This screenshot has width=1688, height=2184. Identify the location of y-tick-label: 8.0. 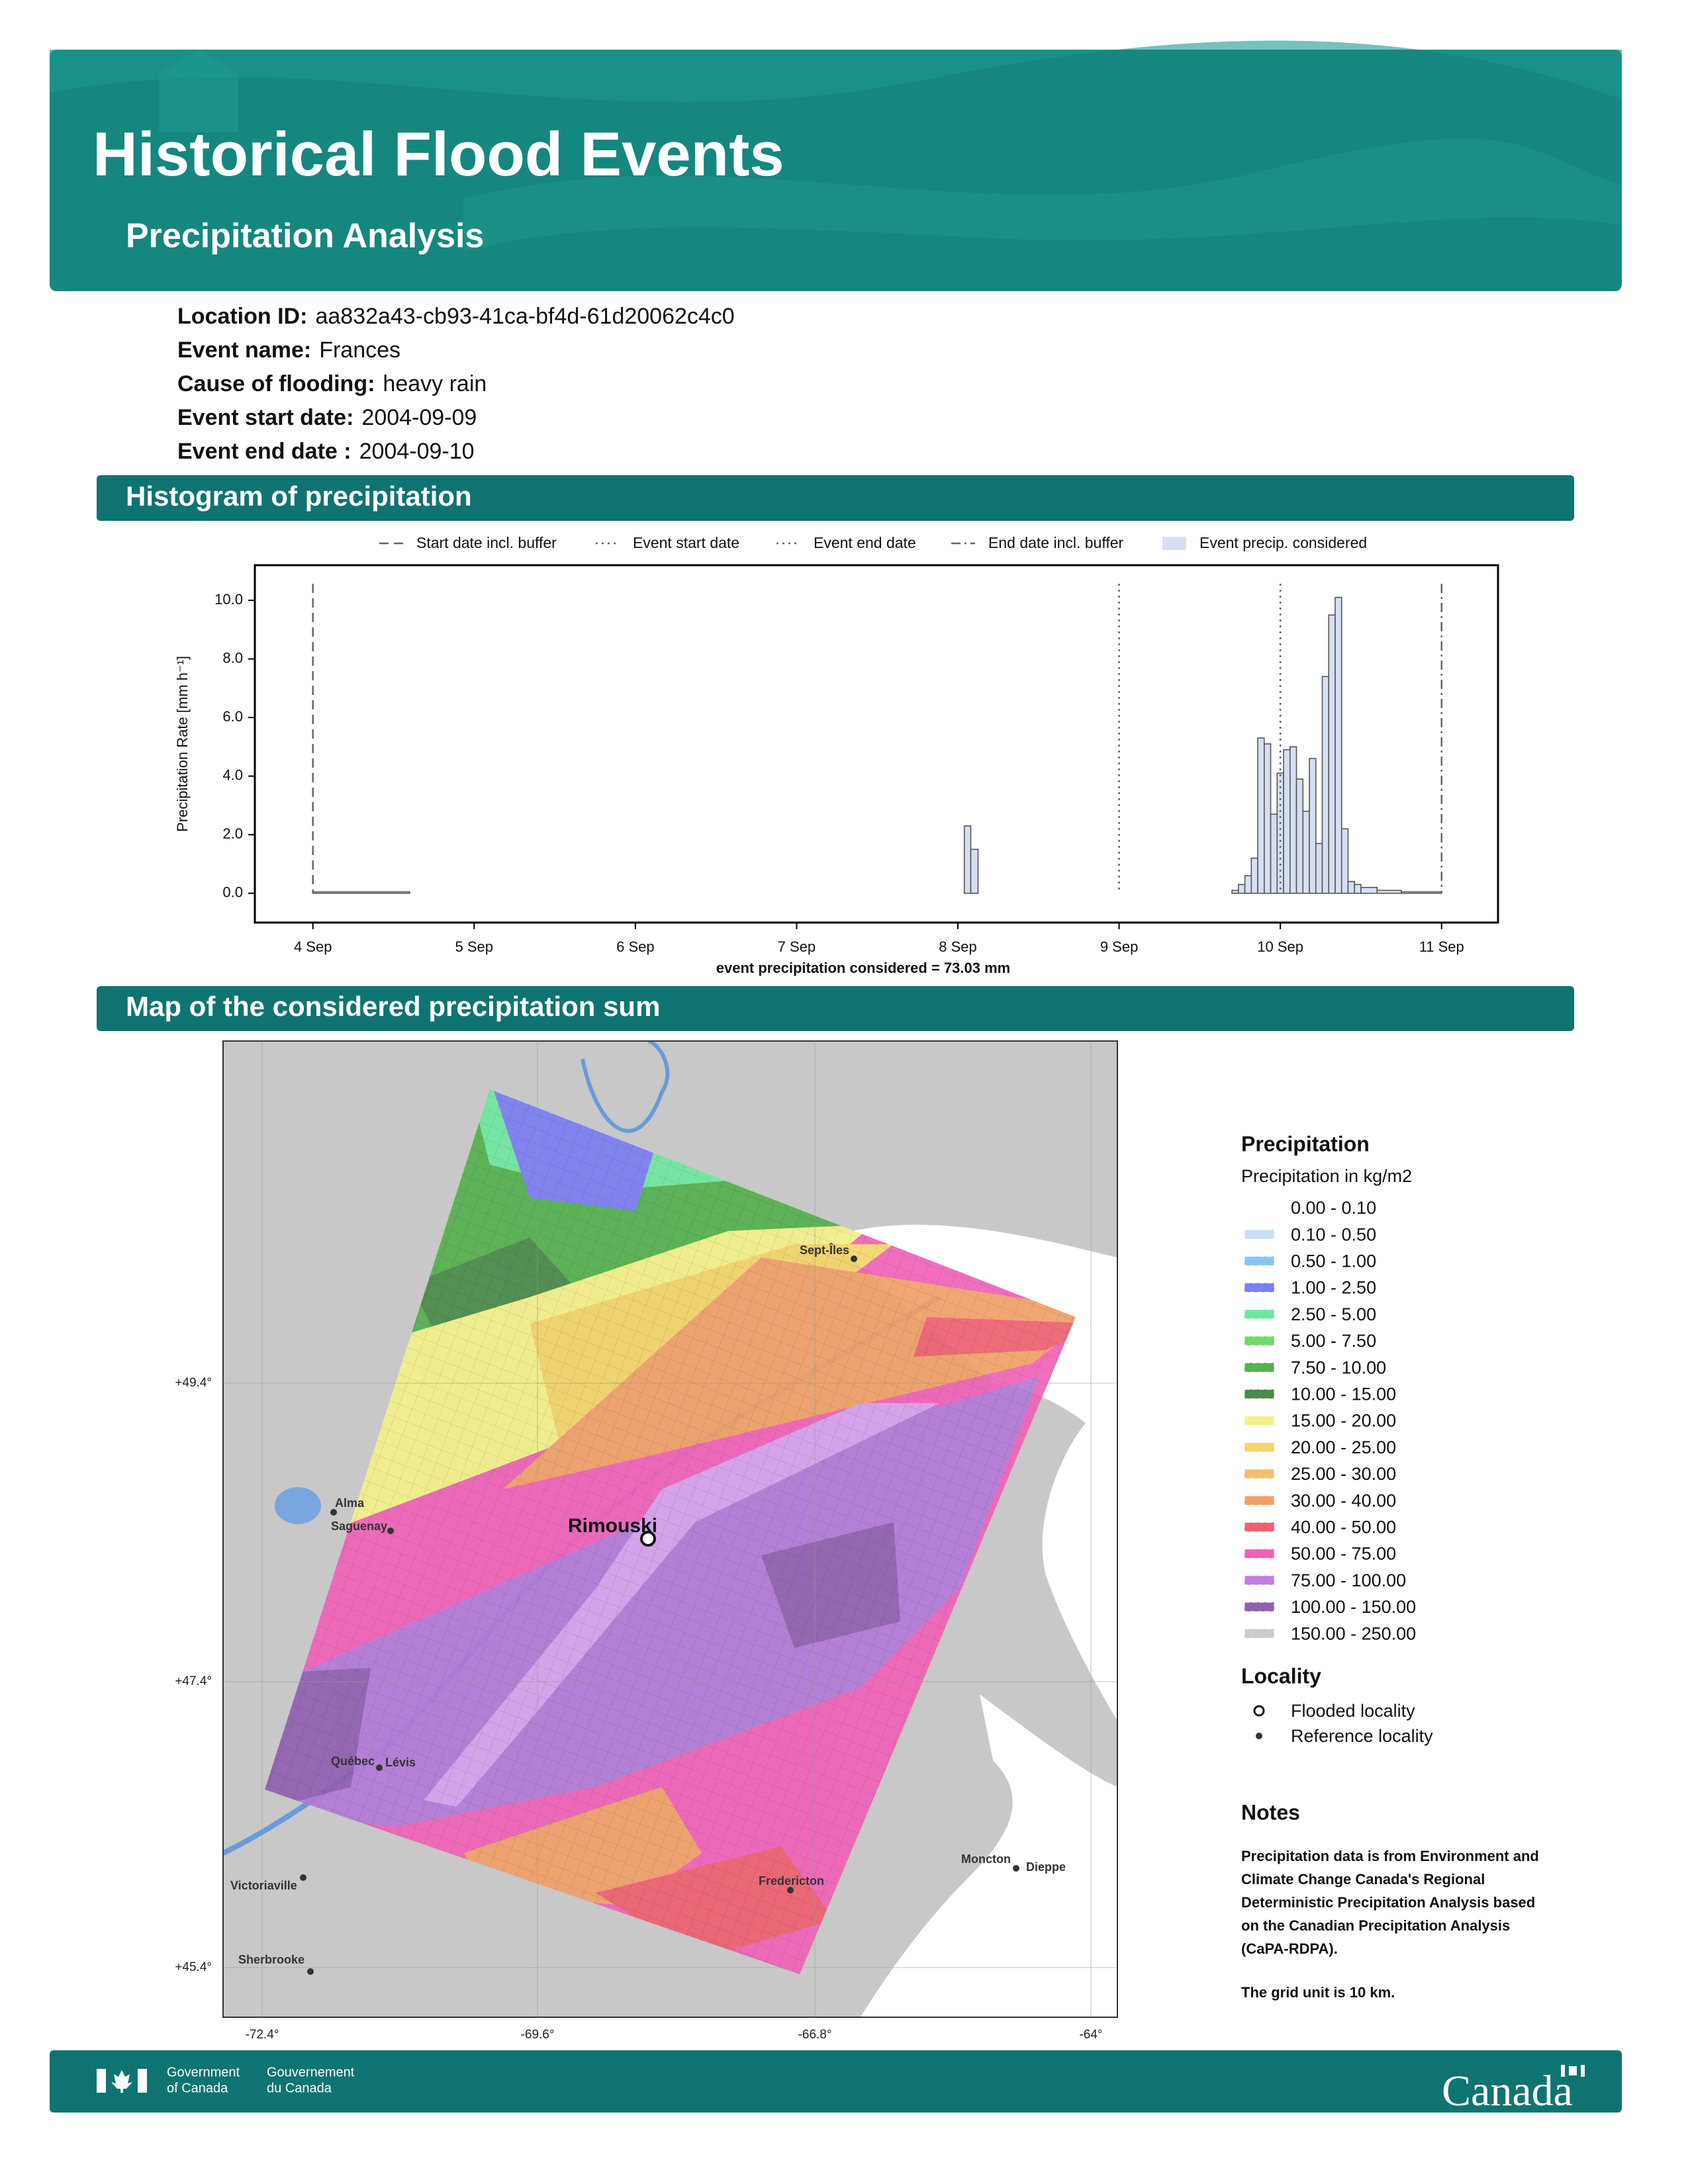
(232, 657).